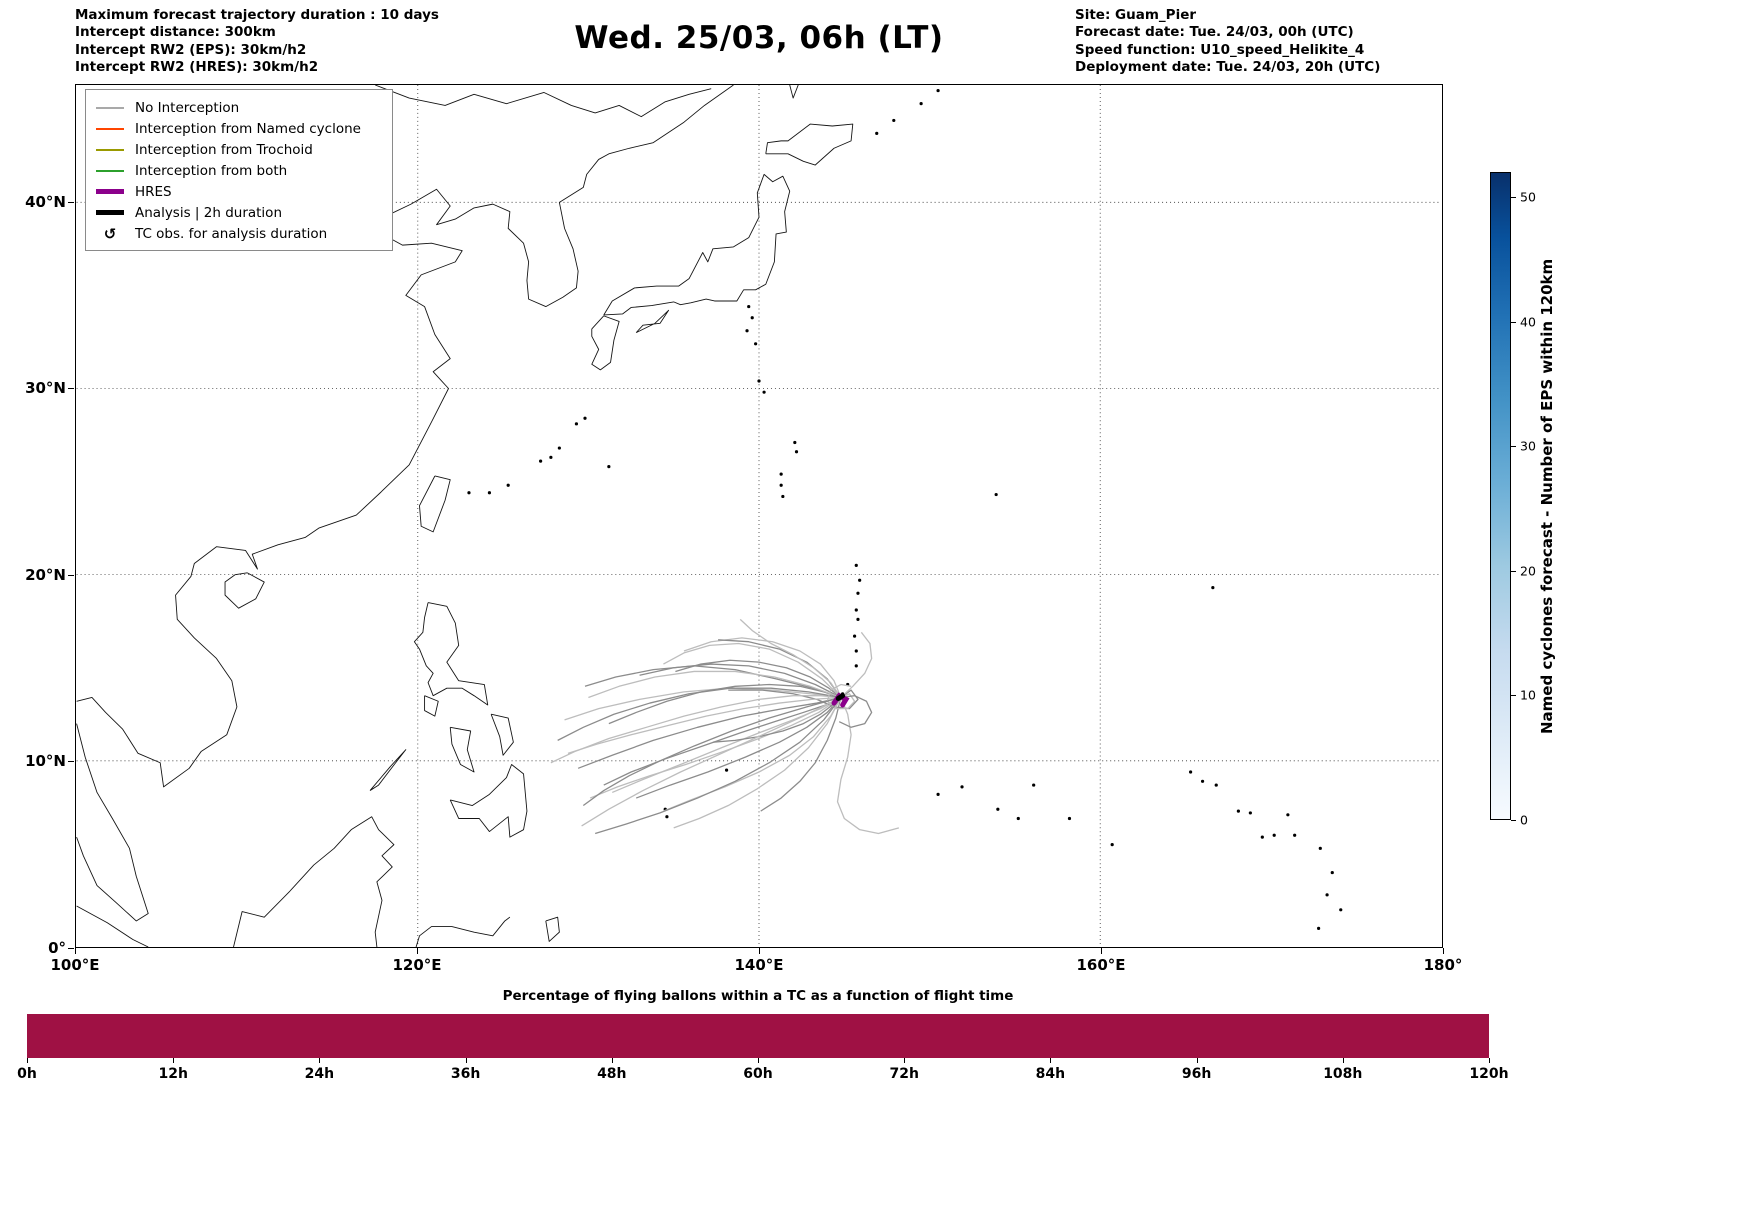  I want to click on x-axis-tick-label: 120°E, so click(417, 965).